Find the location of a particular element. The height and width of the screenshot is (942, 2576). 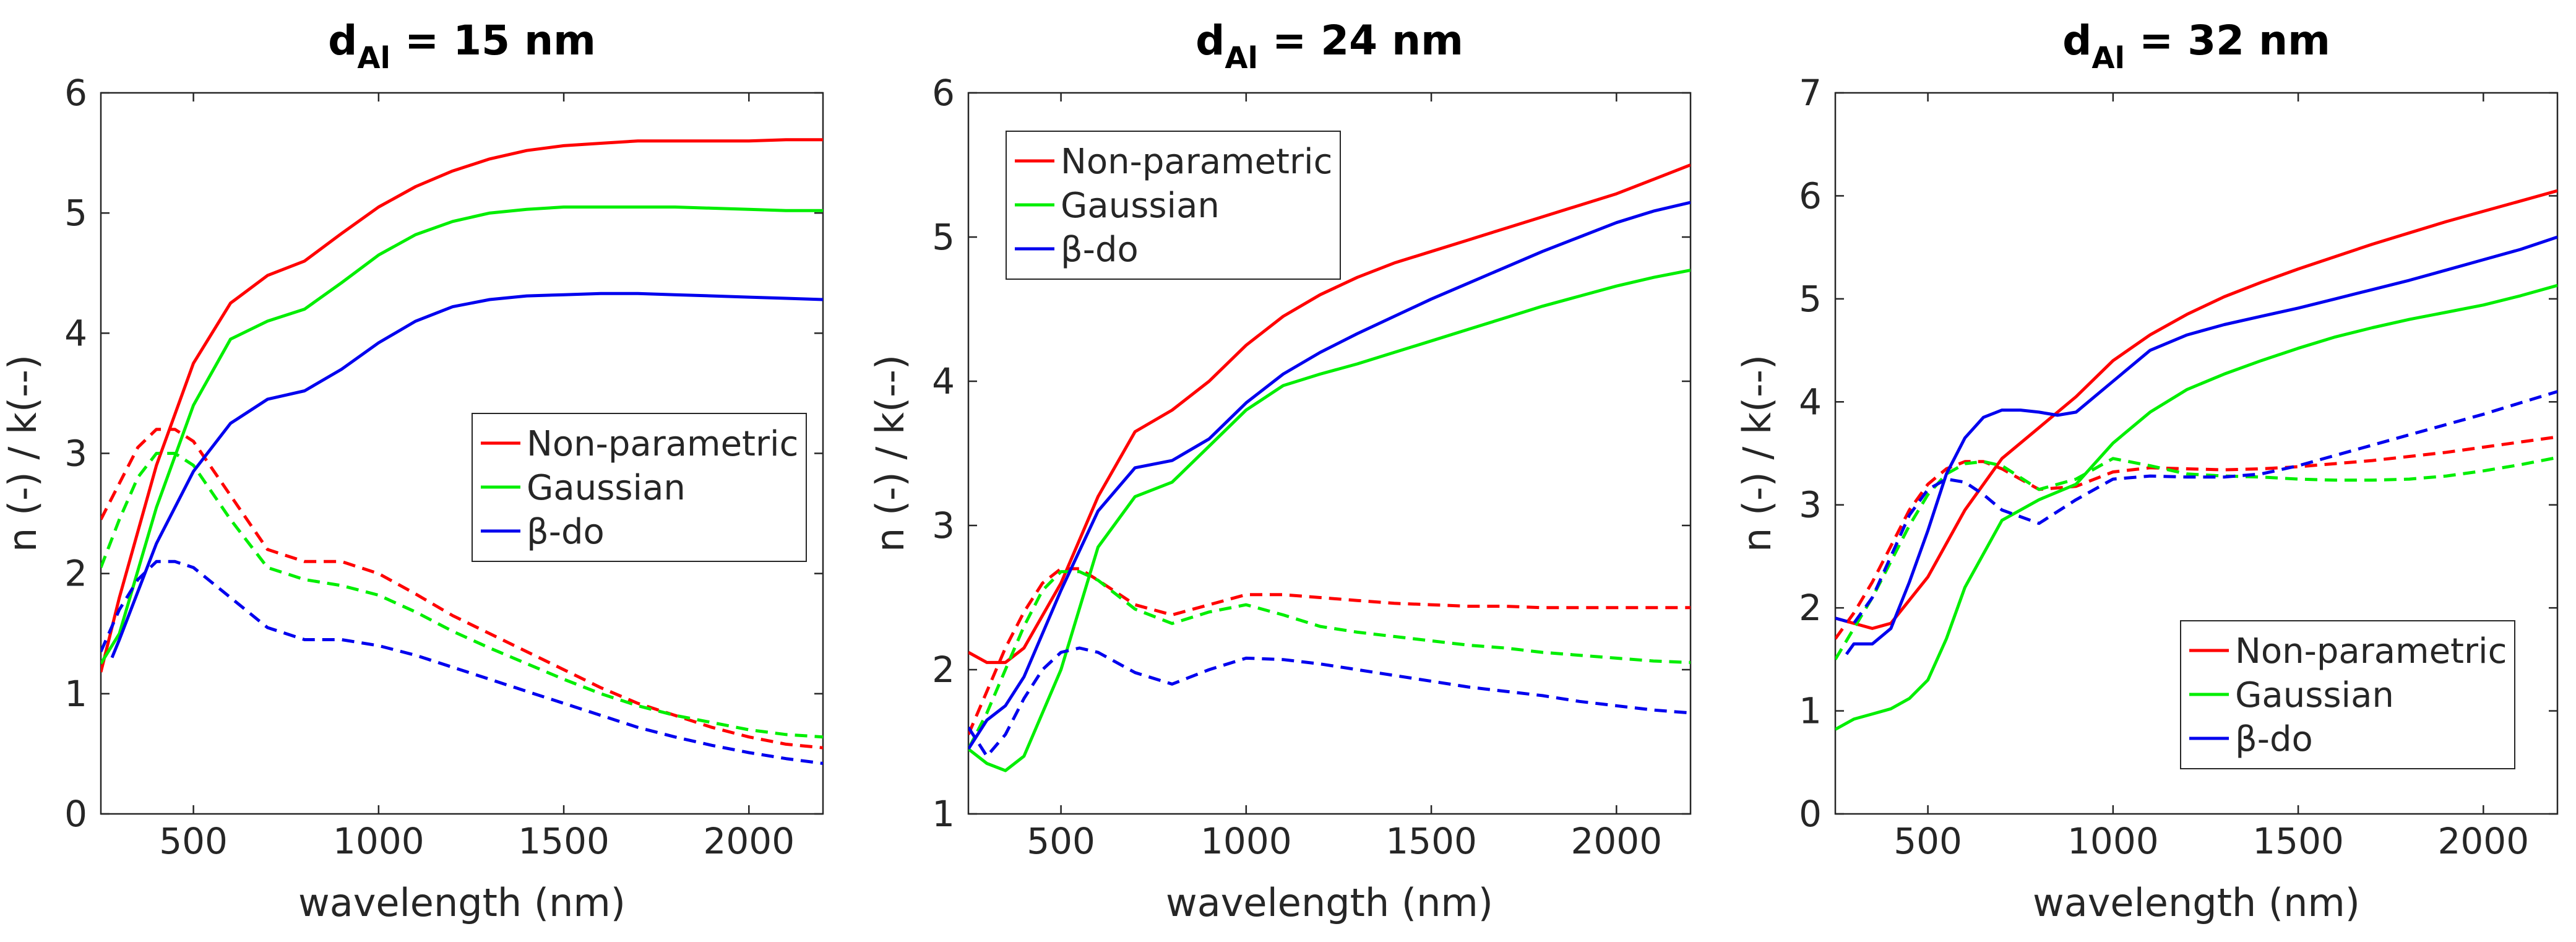

title-suffix: = 24 nm is located at coordinates (1360, 40).